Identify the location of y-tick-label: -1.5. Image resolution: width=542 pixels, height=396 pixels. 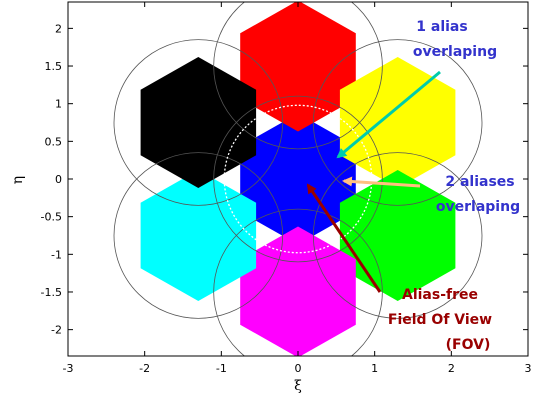
(51, 292).